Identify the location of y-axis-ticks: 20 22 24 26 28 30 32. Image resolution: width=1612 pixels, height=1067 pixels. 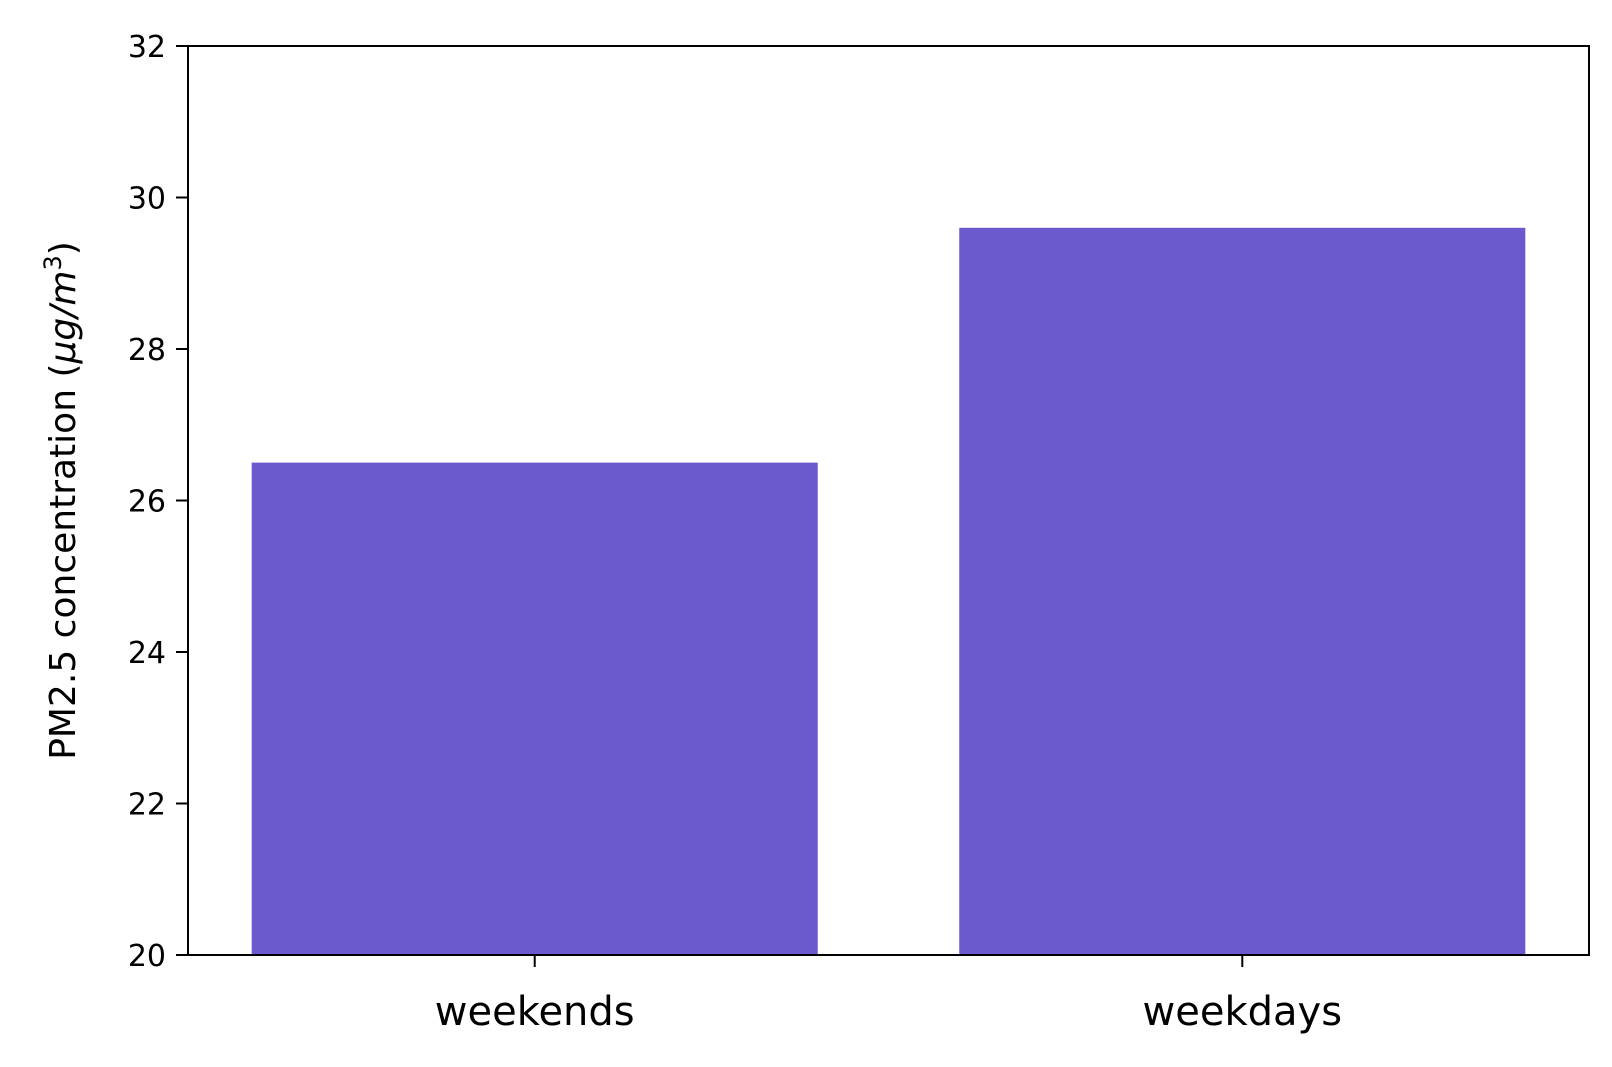
(158, 502).